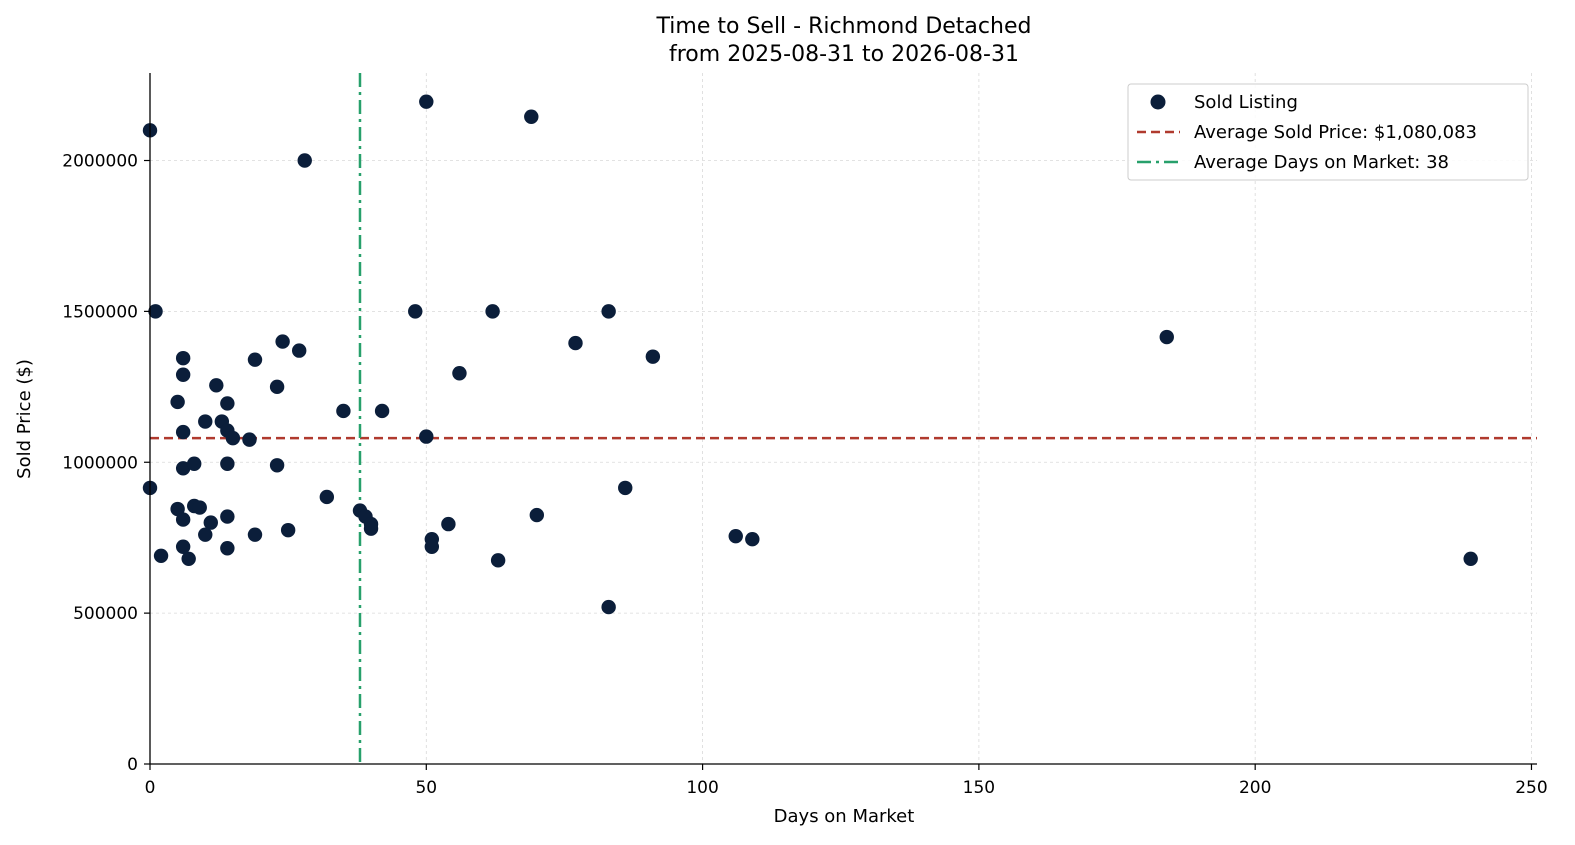  What do you see at coordinates (426, 788) in the screenshot?
I see `x-tick-label: 50` at bounding box center [426, 788].